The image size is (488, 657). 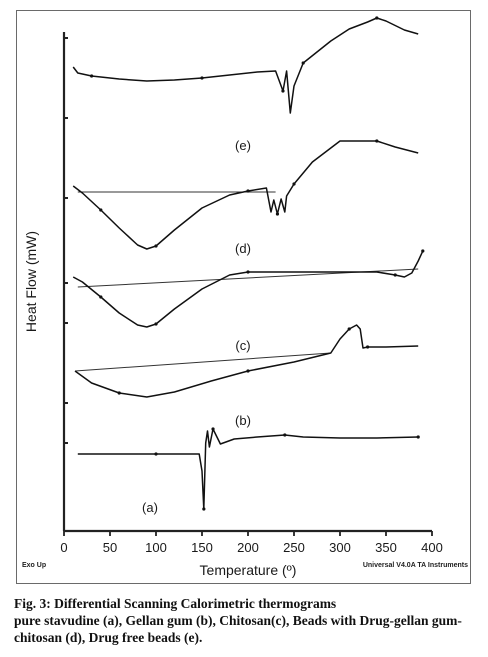 I want to click on thermogram-curve-d, so click(x=245, y=195).